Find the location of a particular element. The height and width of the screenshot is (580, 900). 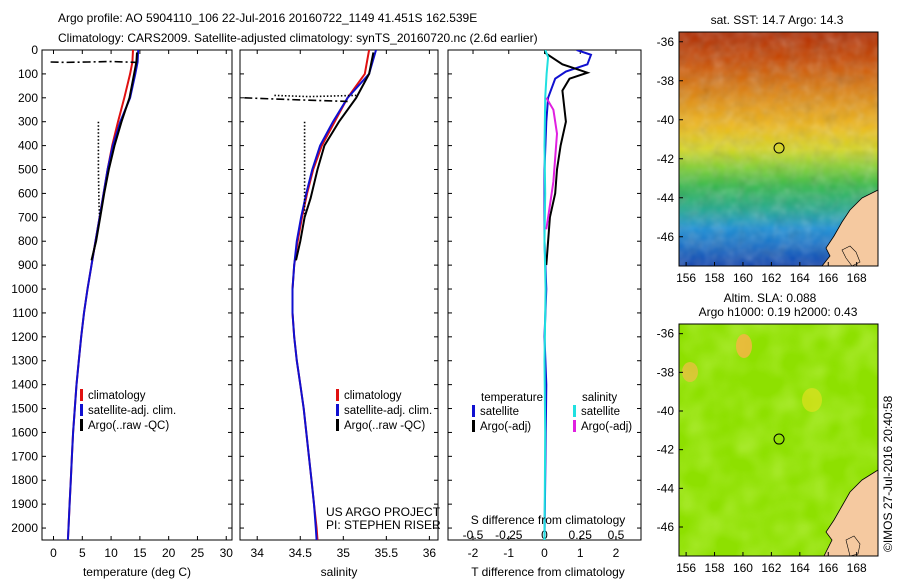

difference-series is located at coordinates (568, 295).